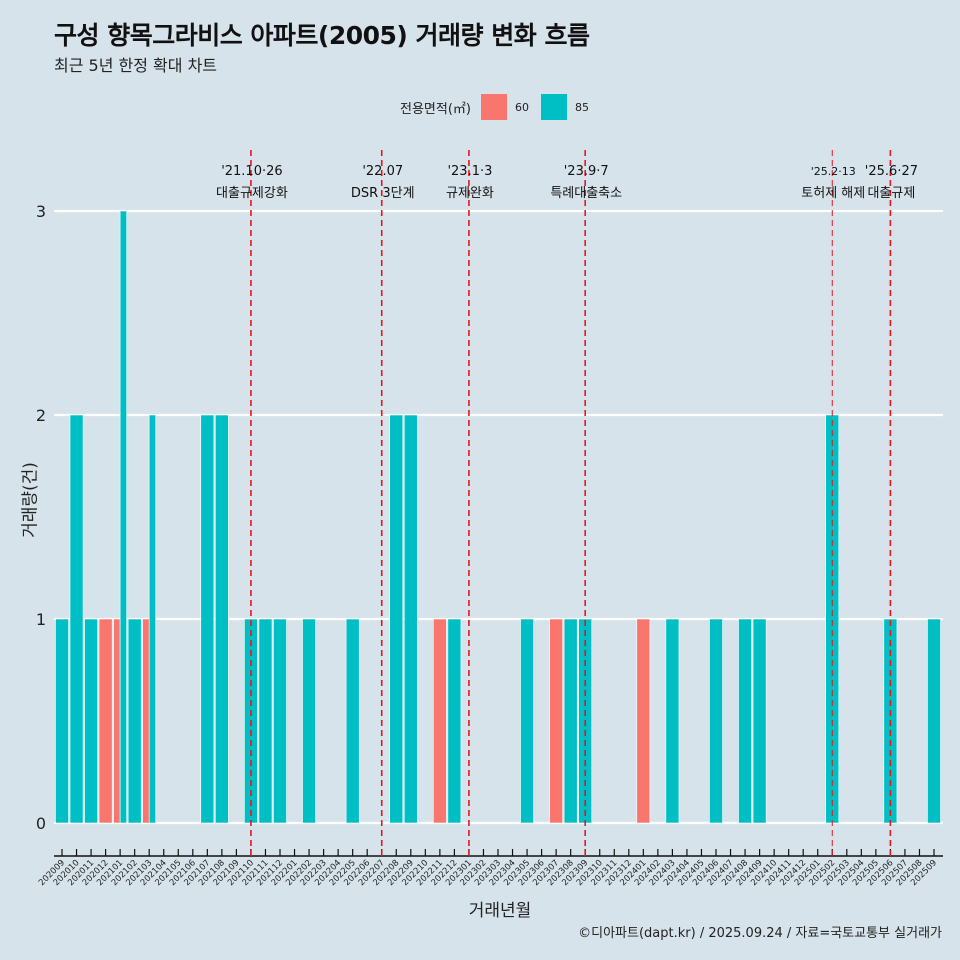 The height and width of the screenshot is (960, 960). I want to click on legend: 전용면적(㎡) 60 85, so click(500, 107).